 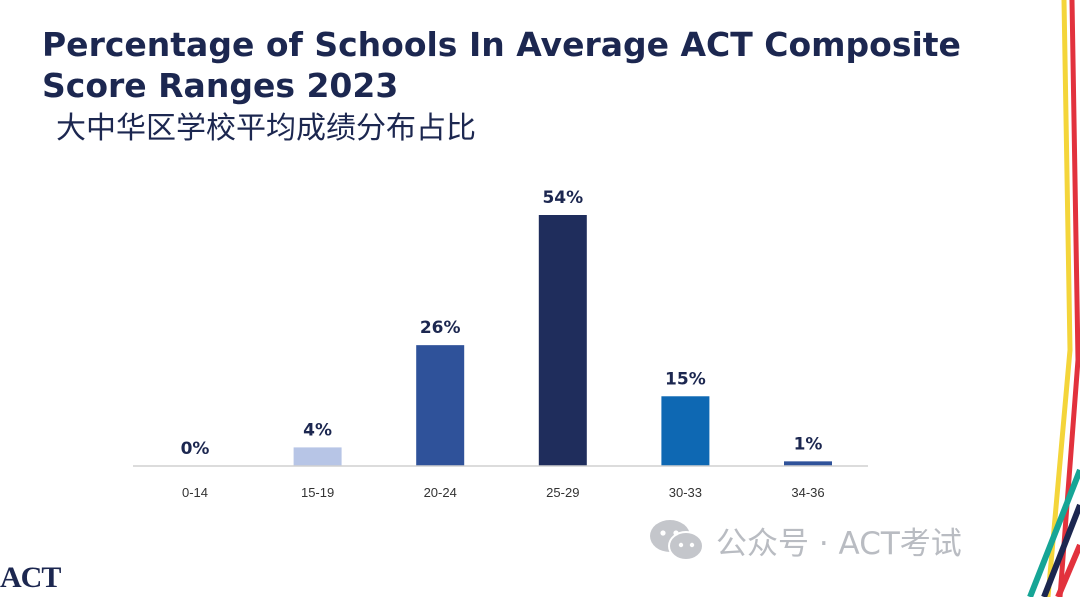 What do you see at coordinates (266, 128) in the screenshot?
I see `title-chinese: 大中华区学校平均成绩分布占比` at bounding box center [266, 128].